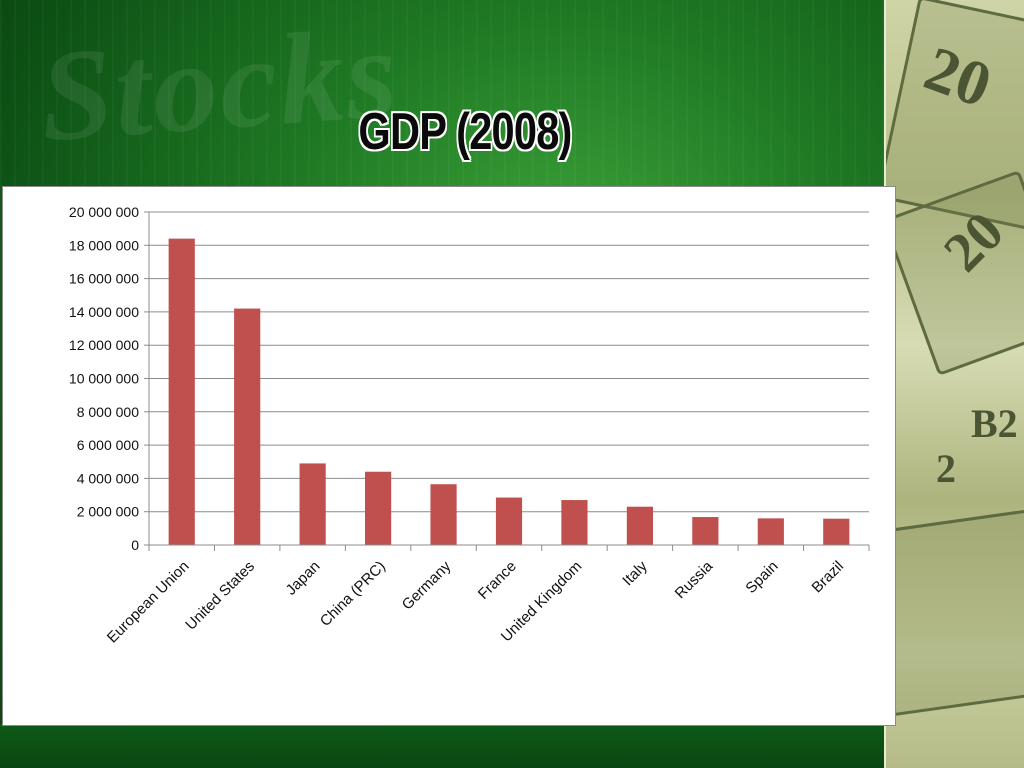 The height and width of the screenshot is (768, 1024). What do you see at coordinates (135, 545) in the screenshot?
I see `y-tick-label: 0` at bounding box center [135, 545].